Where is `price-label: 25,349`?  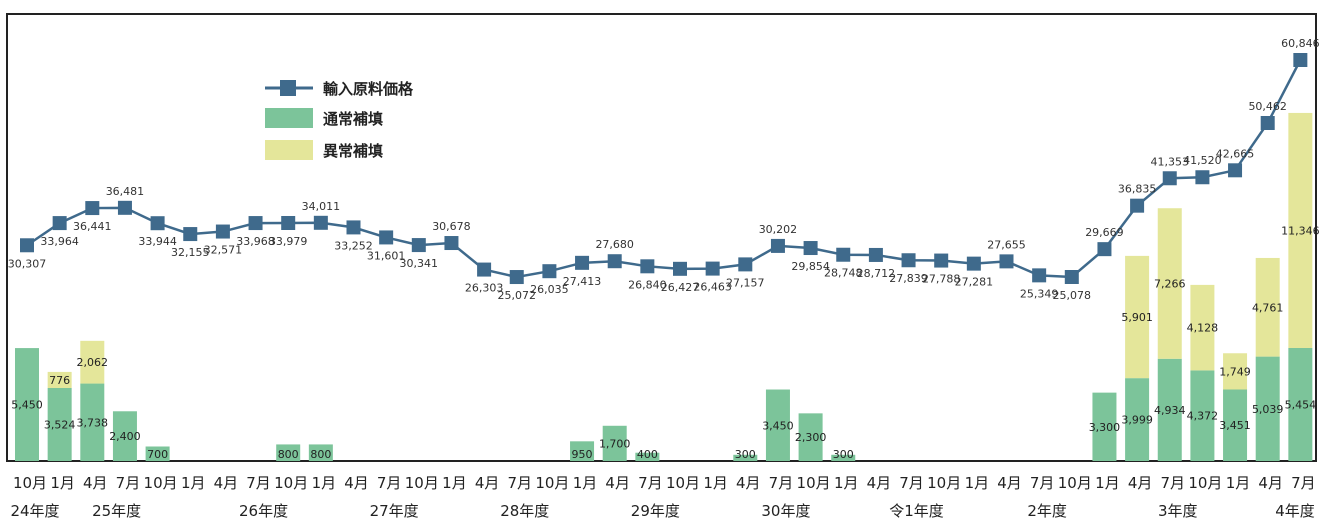 price-label: 25,349 is located at coordinates (1039, 293).